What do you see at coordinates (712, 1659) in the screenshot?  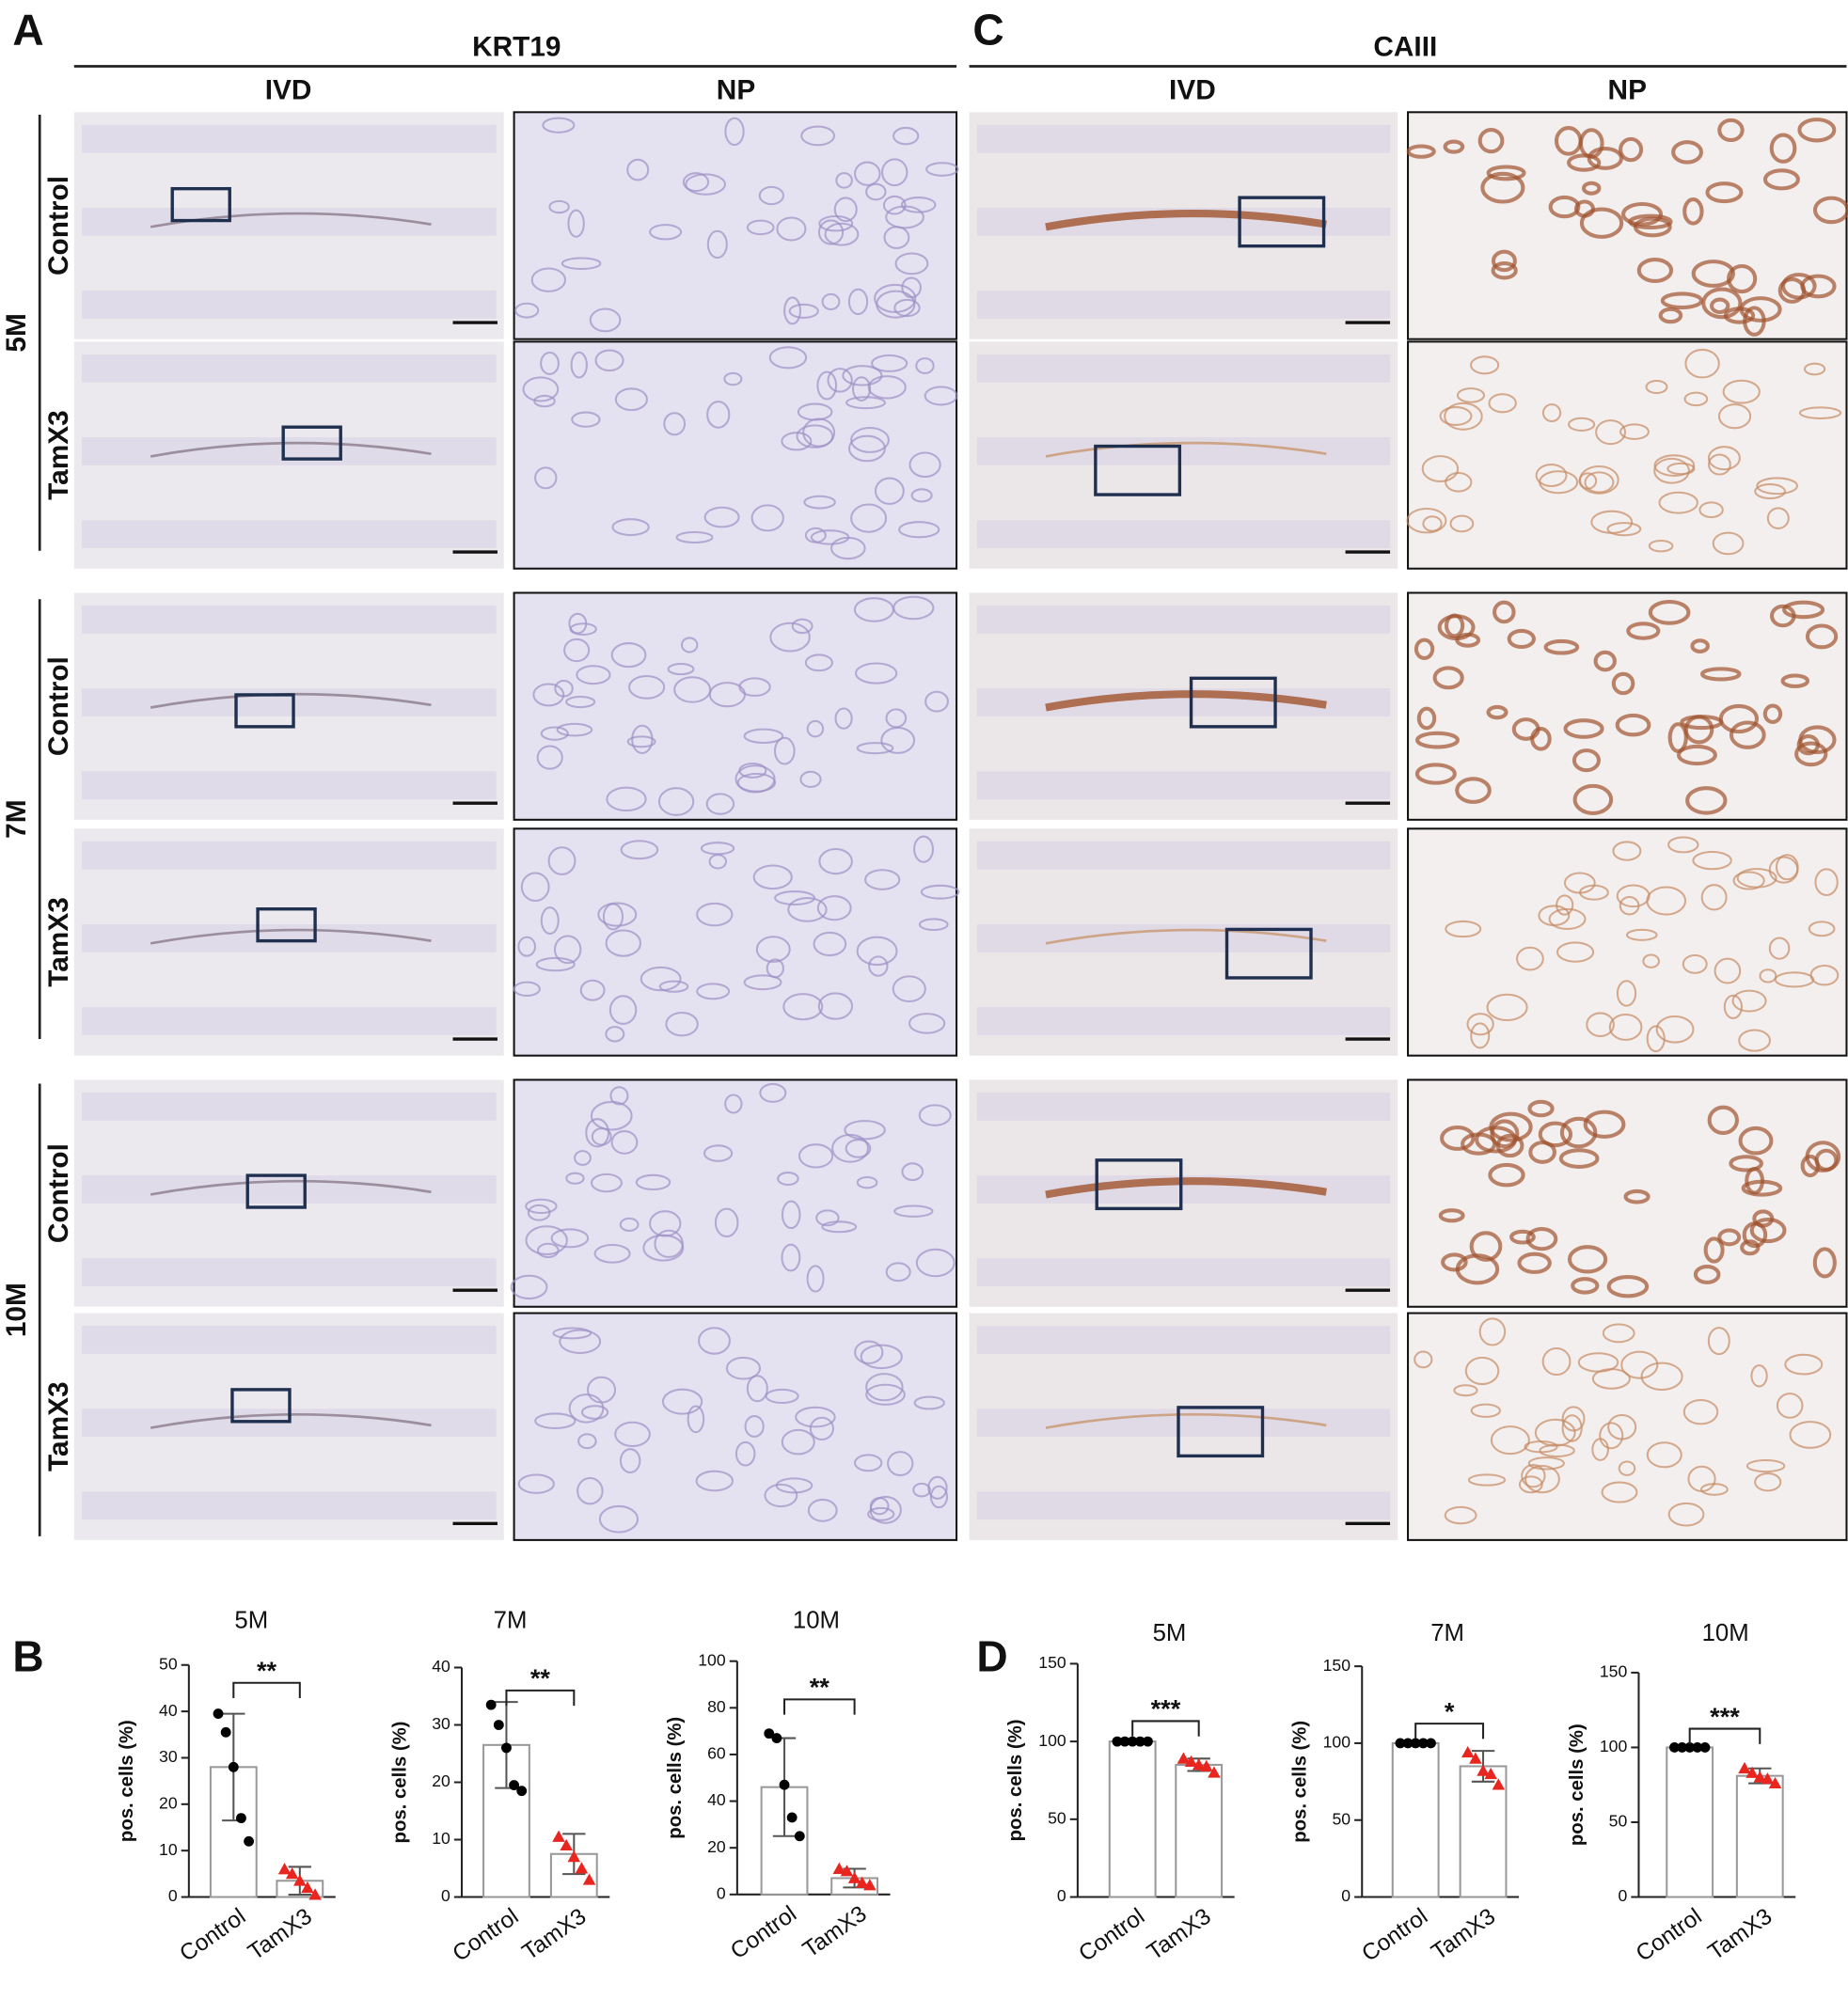 I see `y-tick-label: 100` at bounding box center [712, 1659].